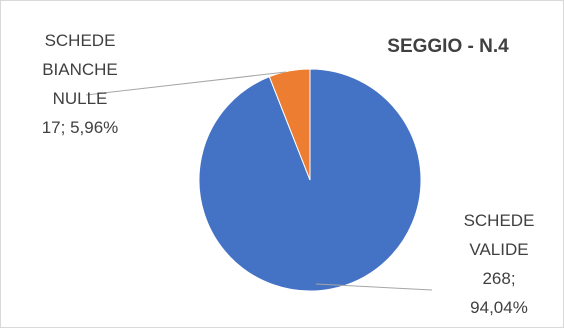 The height and width of the screenshot is (328, 564). What do you see at coordinates (186, 83) in the screenshot?
I see `leader-line-bianche` at bounding box center [186, 83].